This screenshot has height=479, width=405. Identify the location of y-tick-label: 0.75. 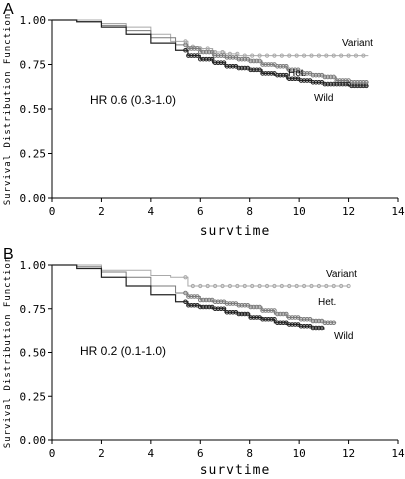
(33, 65).